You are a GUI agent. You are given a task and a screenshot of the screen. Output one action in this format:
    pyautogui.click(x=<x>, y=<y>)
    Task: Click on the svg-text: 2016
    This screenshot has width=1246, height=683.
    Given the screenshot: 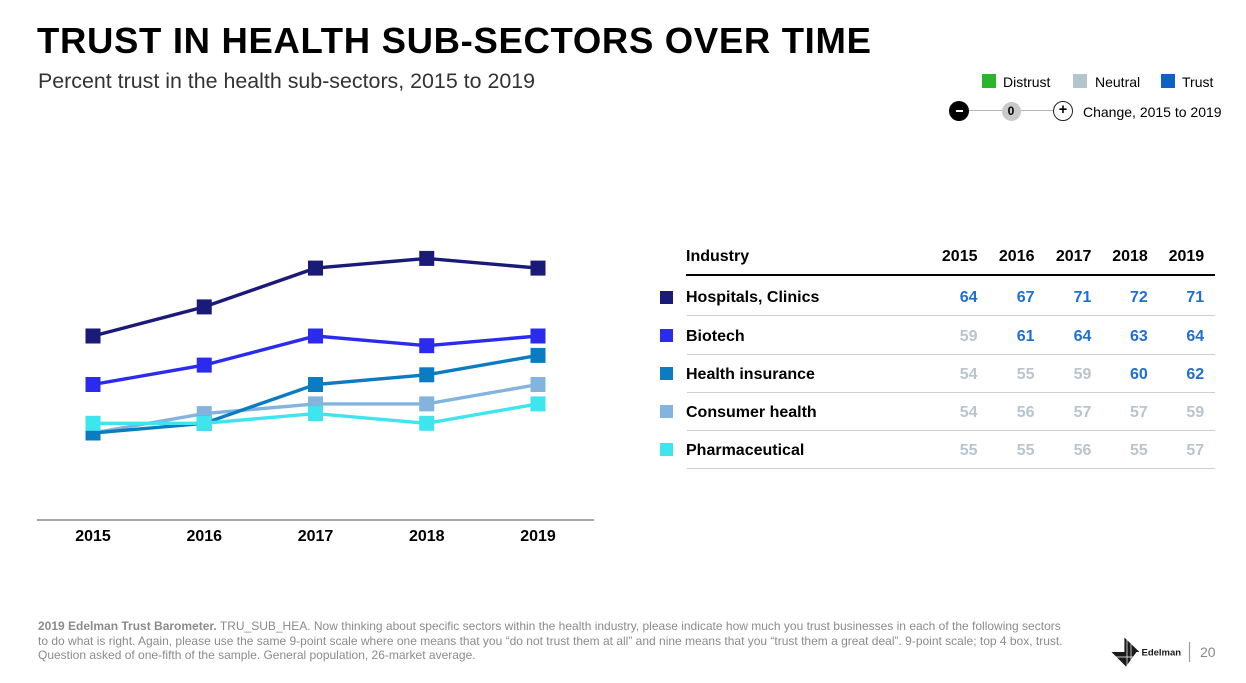 What is the action you would take?
    pyautogui.click(x=204, y=536)
    